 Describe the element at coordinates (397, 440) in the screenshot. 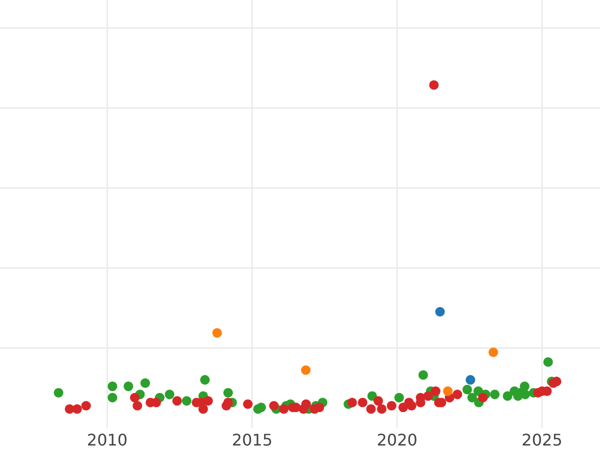

I see `x-tick-label: 2020` at that location.